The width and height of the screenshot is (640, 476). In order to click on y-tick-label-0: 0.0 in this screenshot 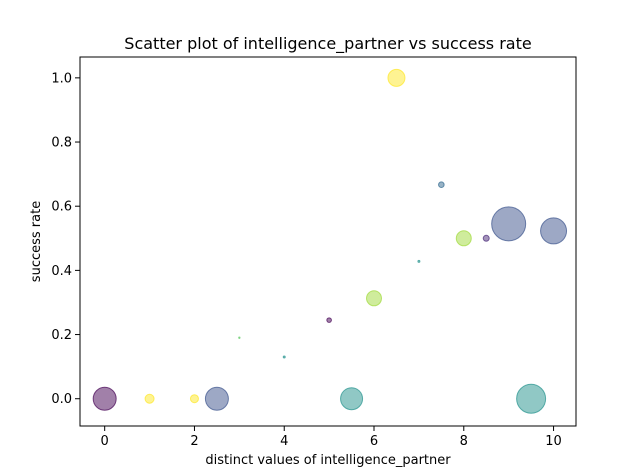, I will do `click(61, 399)`.